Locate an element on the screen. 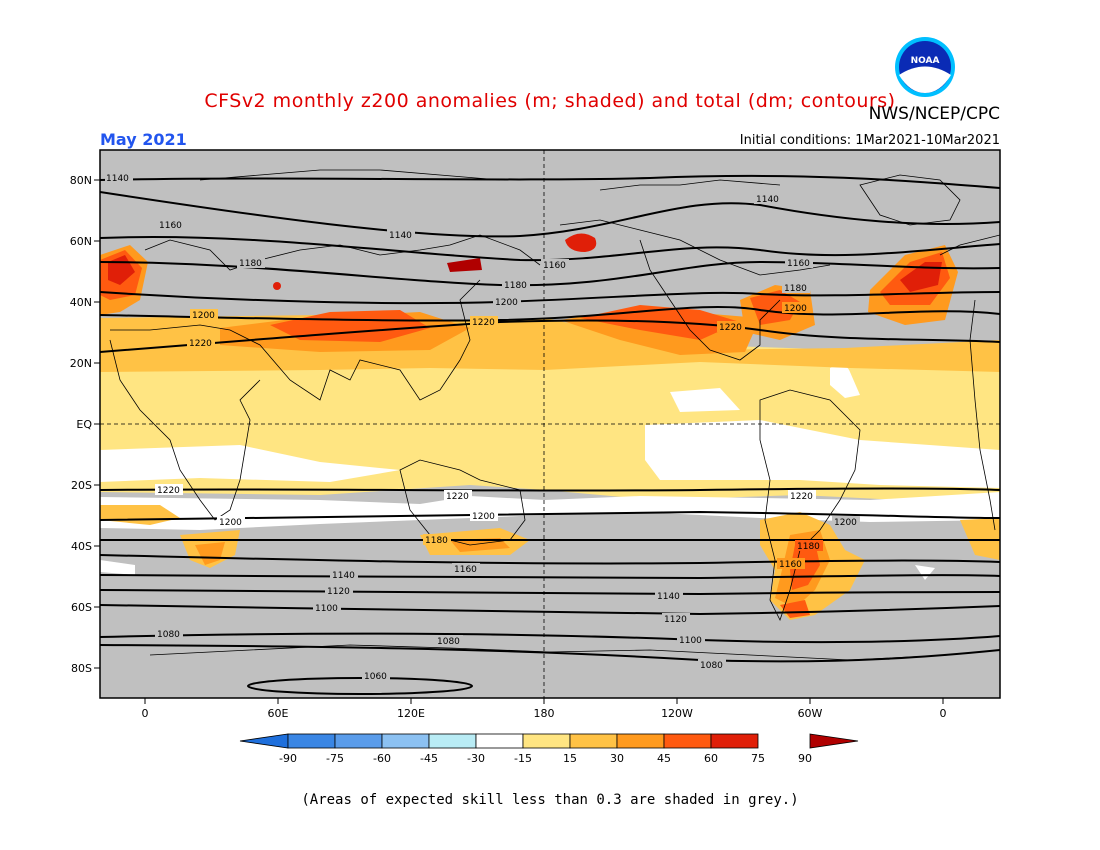 This screenshot has height=850, width=1100. latitude-axis: 80N 60N 40N 20N EQ 20S 40S 60S 80S is located at coordinates (85, 424).